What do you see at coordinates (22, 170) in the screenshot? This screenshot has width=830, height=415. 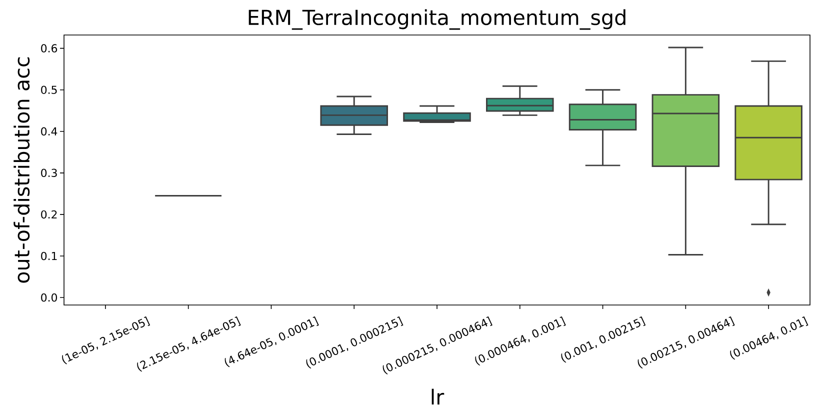 I see `y-axis-title: out-of-distribution acc` at bounding box center [22, 170].